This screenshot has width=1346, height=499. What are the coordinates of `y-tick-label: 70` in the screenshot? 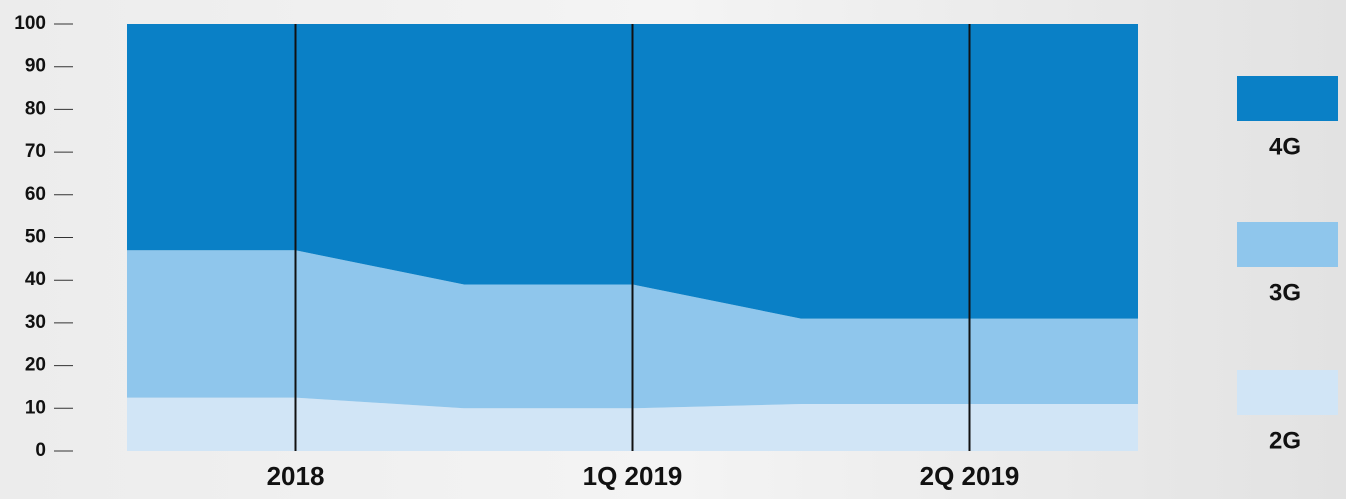 It's located at (35, 151).